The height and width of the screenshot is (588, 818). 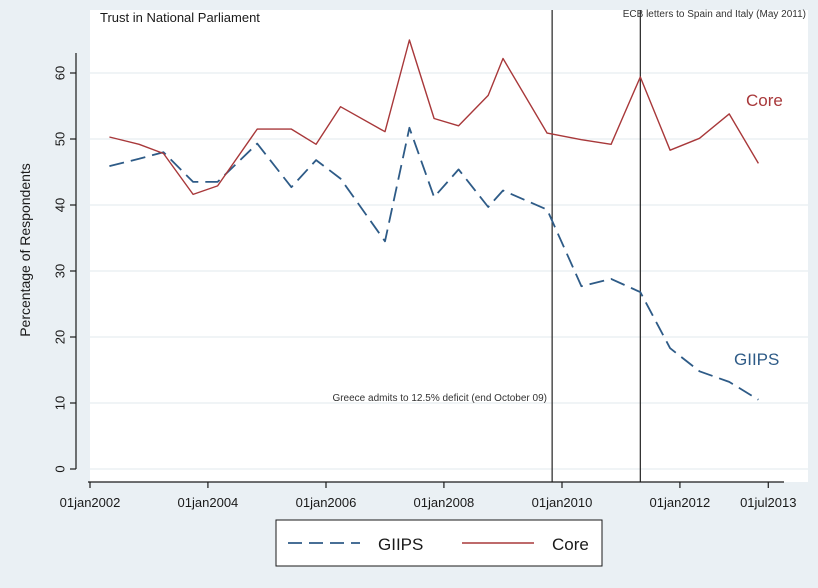 What do you see at coordinates (25, 250) in the screenshot?
I see `y-axis-label: Percentage of Respondents` at bounding box center [25, 250].